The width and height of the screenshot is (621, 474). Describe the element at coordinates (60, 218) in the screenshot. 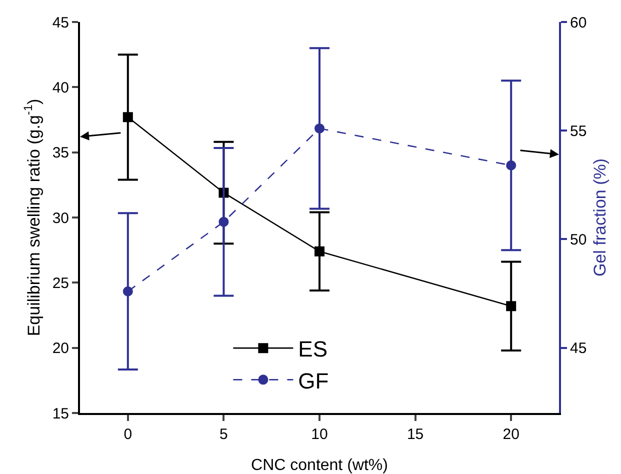

I see `y-tick-label: 30` at that location.